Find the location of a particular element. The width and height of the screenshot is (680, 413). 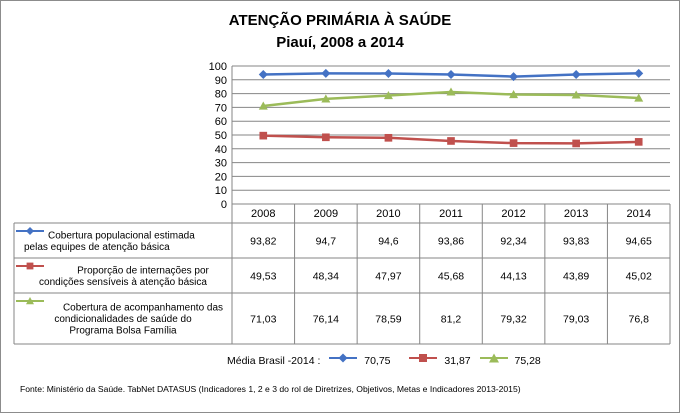

table-cell-s2-2014: 45,02 is located at coordinates (639, 277).